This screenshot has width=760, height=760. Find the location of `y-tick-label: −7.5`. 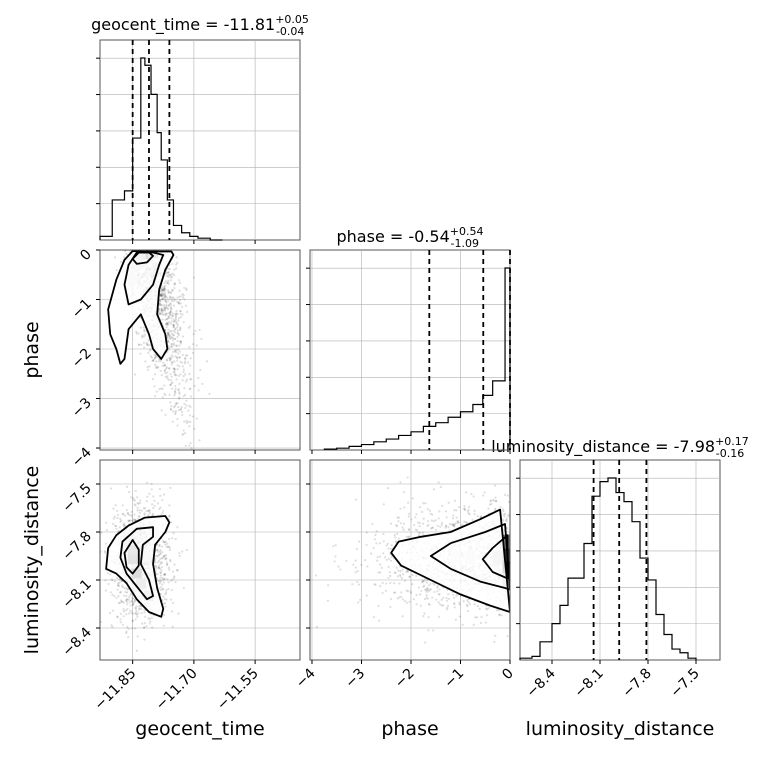

y-tick-label: −7.5 is located at coordinates (76, 498).